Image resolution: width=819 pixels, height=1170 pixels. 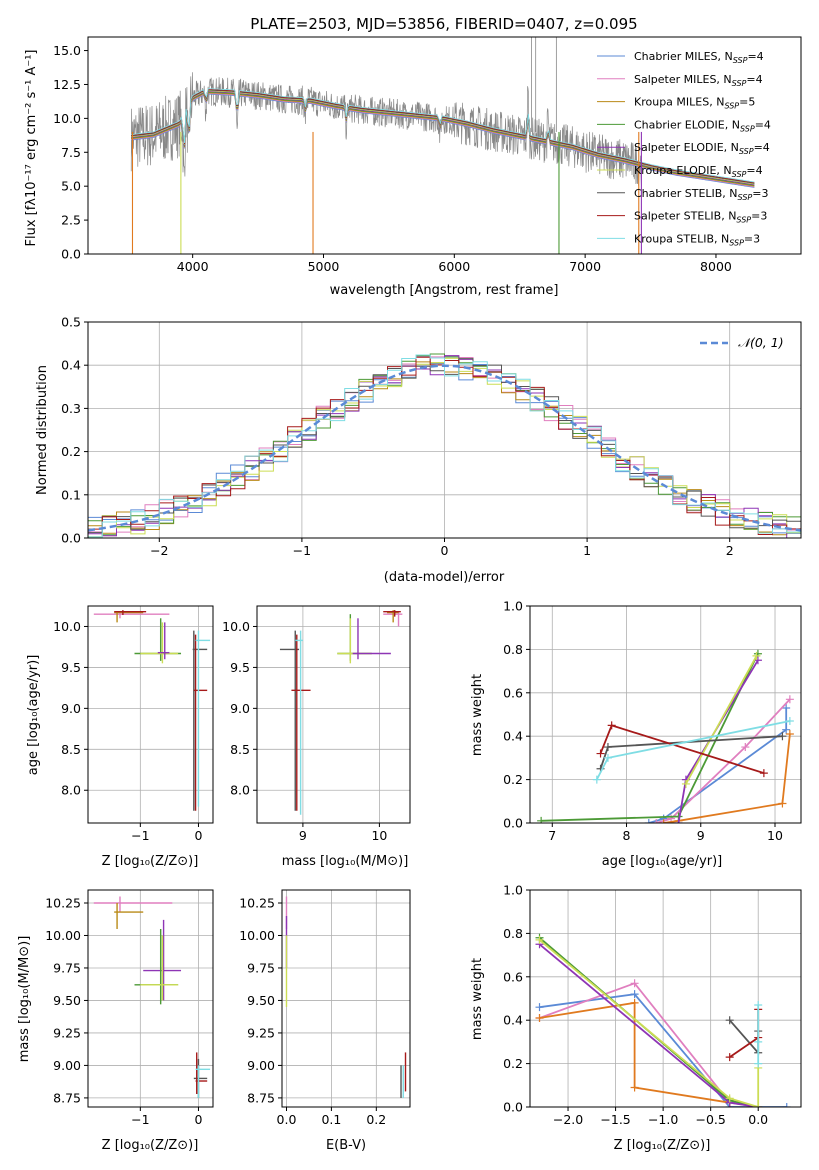 I want to click on legend-label: Kroupa ELODIE, NSSP=4, so click(x=698, y=171).